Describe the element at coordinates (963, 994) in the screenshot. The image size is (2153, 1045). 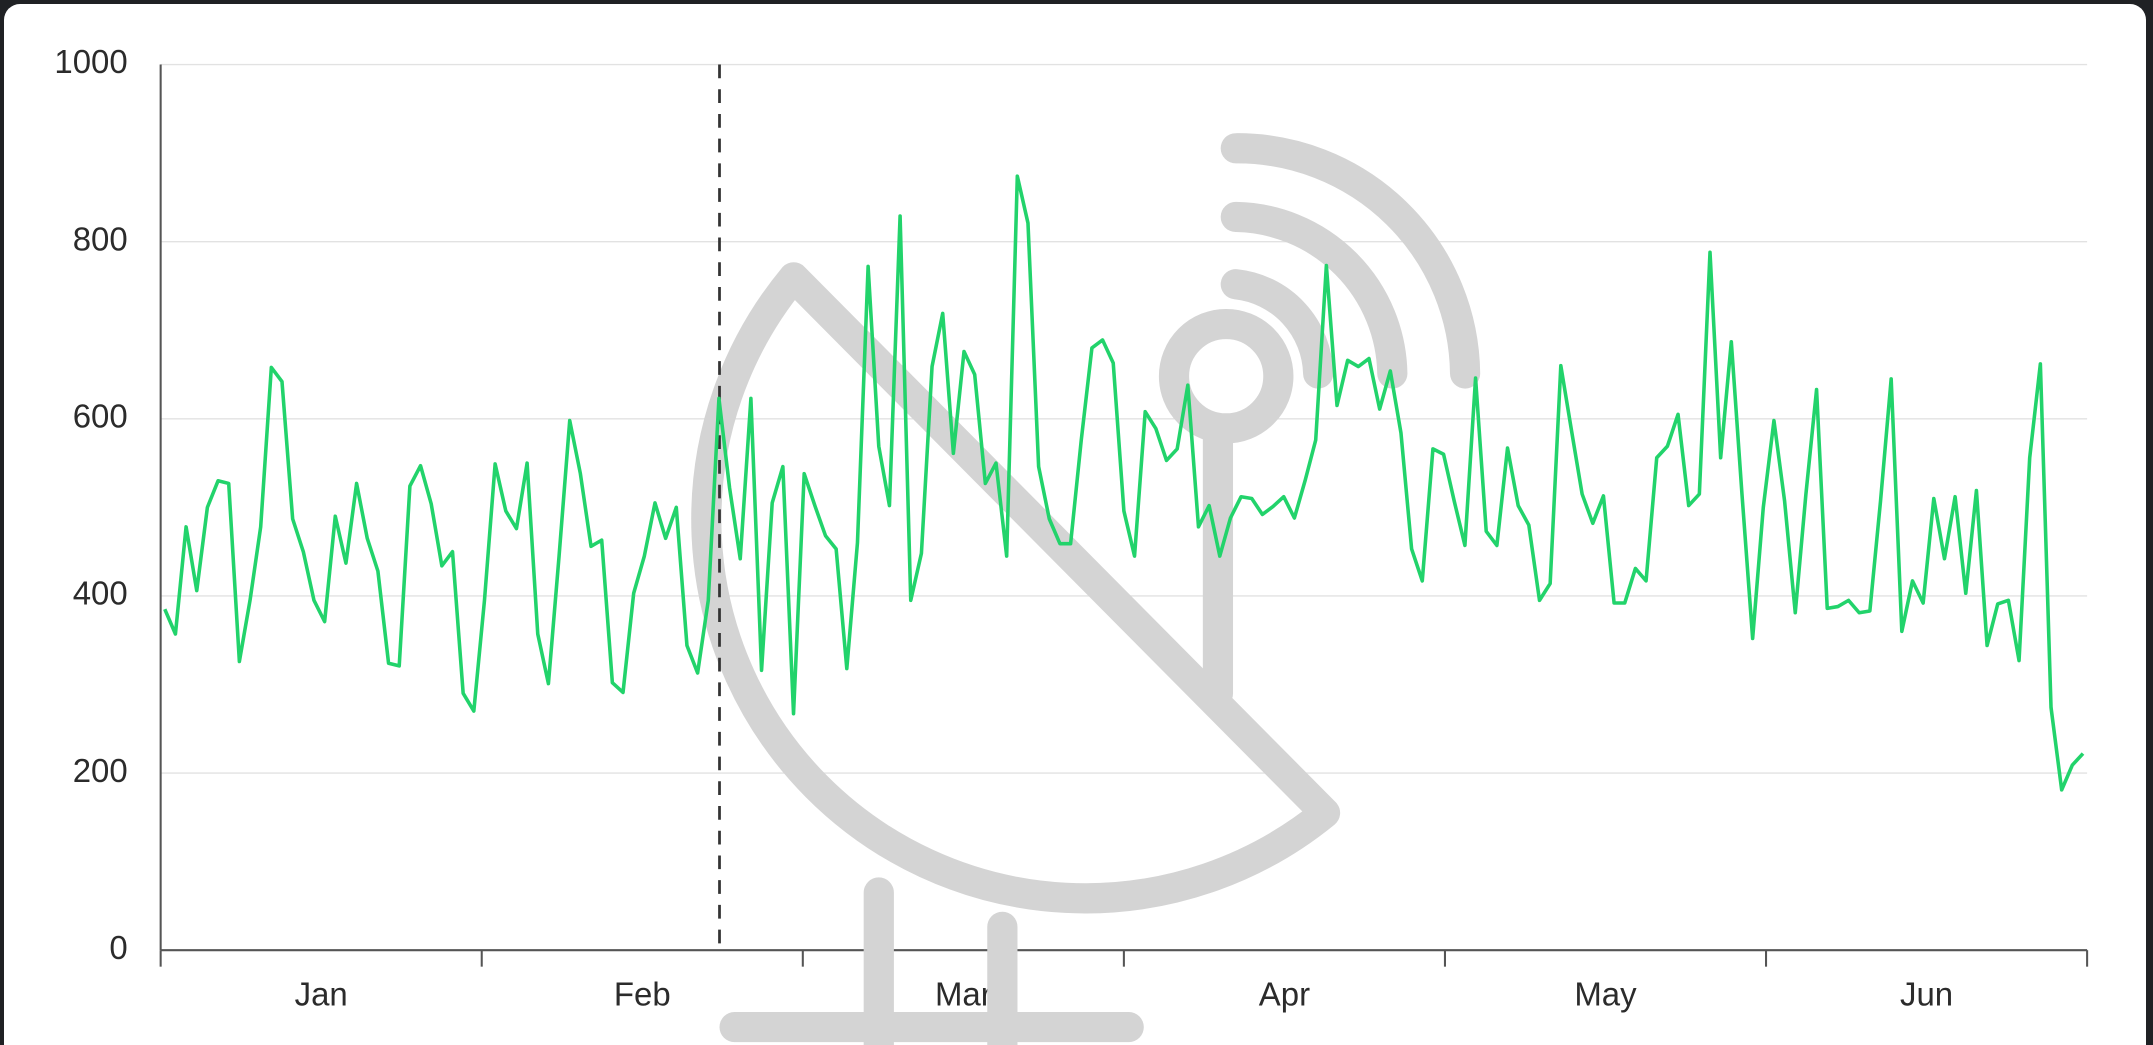
I see `x-tick-label: Mar` at that location.